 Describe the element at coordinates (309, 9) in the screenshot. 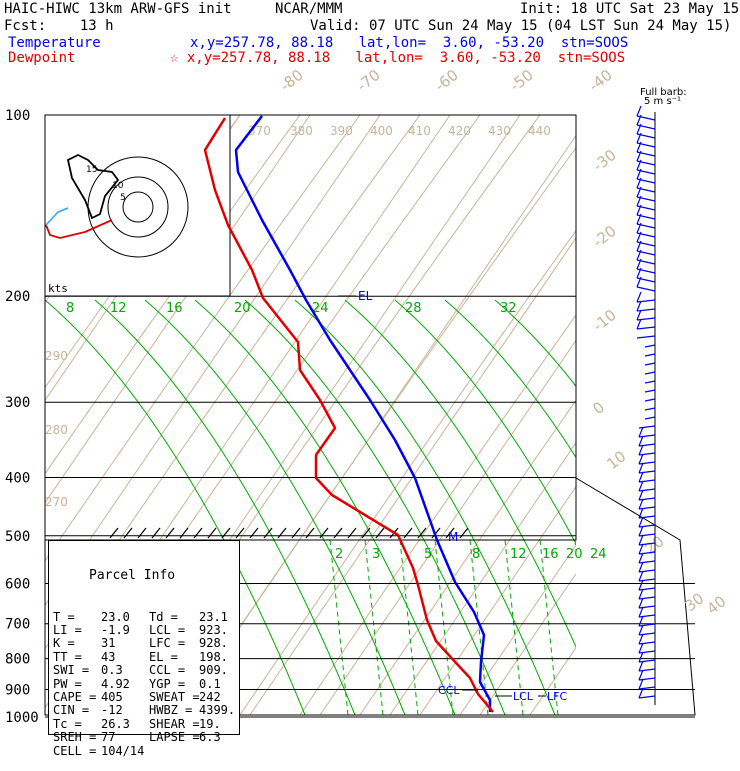

I see `organization-label: NCAR/MMM` at that location.